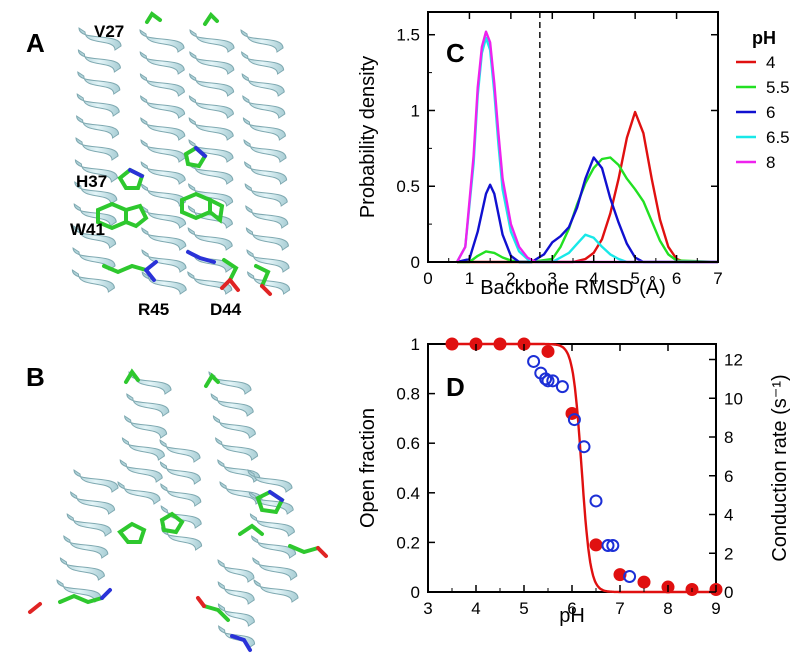 The width and height of the screenshot is (800, 660). Describe the element at coordinates (408, 542) in the screenshot. I see `y-tick-label: 0.2` at that location.